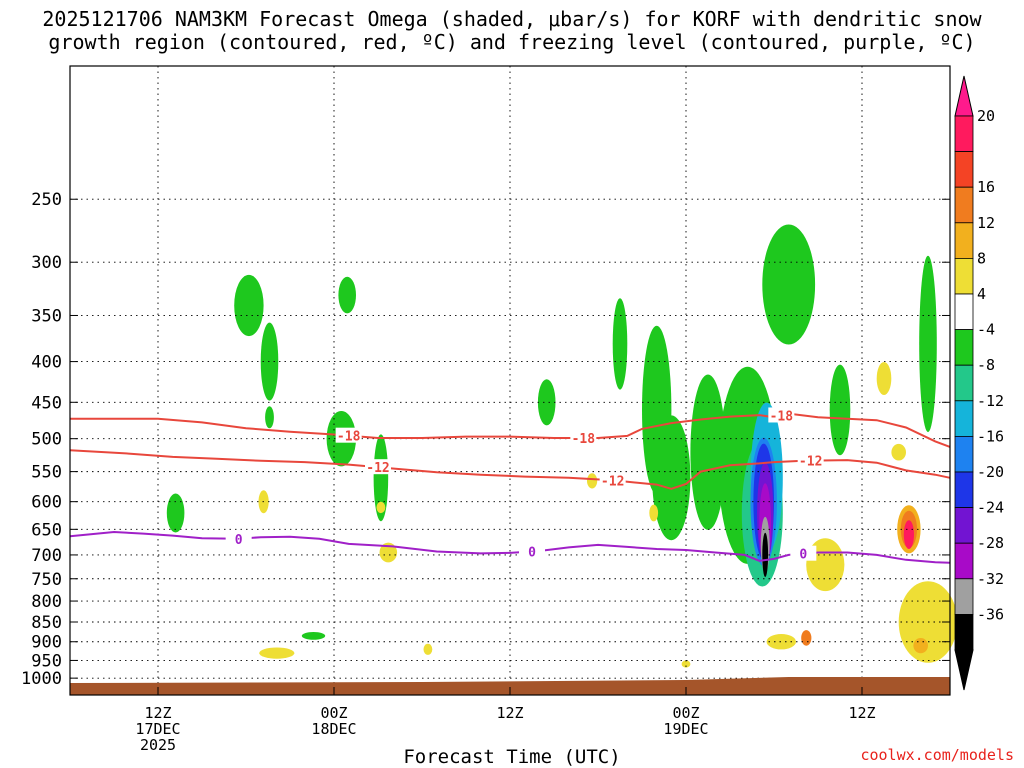 This screenshot has height=768, width=1024. I want to click on source-url: coolwx.com/models, so click(937, 755).